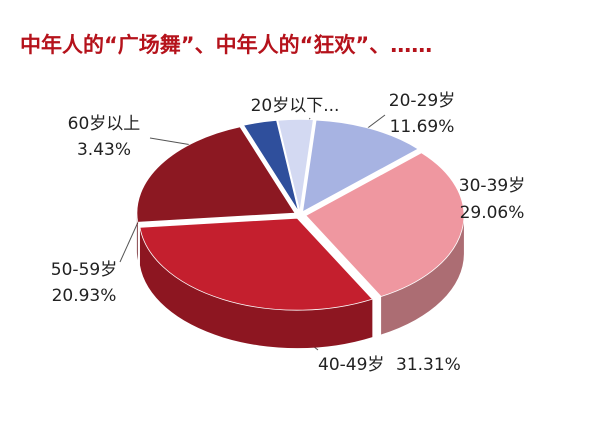 This screenshot has width=615, height=433. Describe the element at coordinates (84, 296) in the screenshot. I see `value-label: 20.93%` at that location.